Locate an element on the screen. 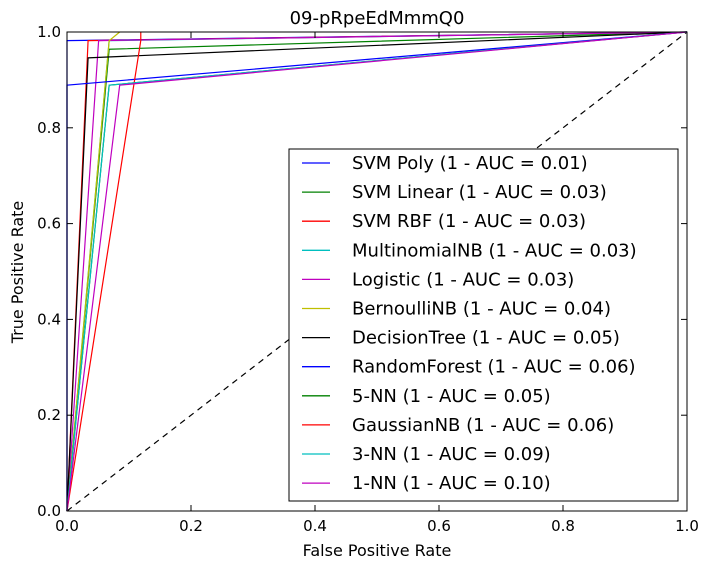  x-tick-label: 1.0 is located at coordinates (687, 526).